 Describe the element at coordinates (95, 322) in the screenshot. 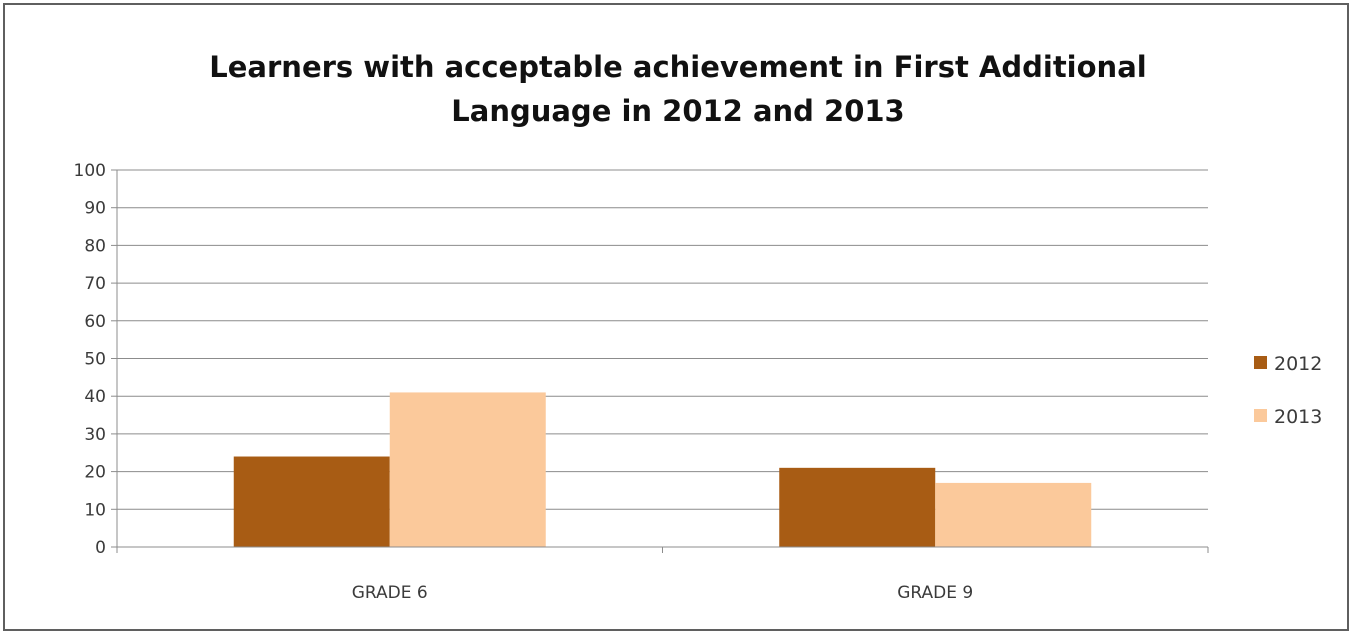

I see `y-tick-label: 60` at that location.